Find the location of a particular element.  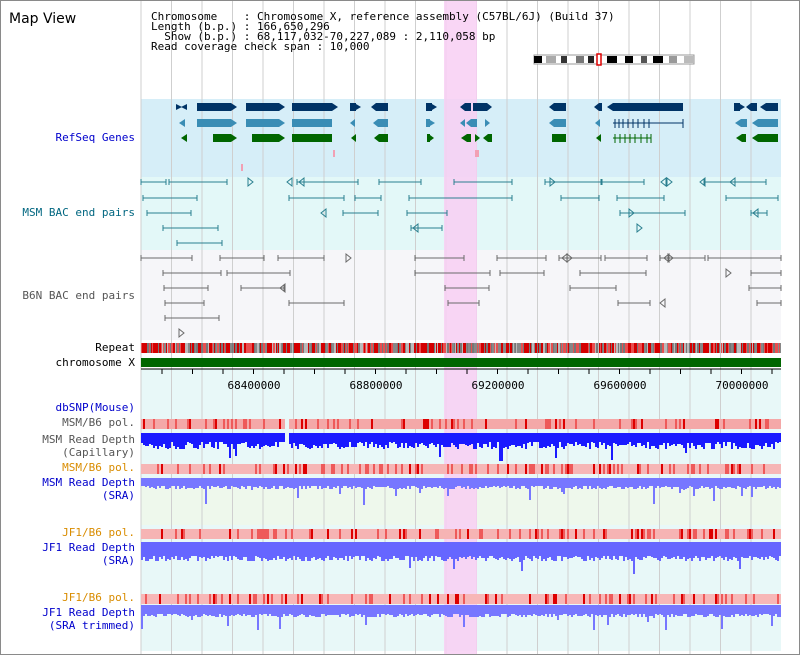

b6n-bac-features is located at coordinates (461, 295).